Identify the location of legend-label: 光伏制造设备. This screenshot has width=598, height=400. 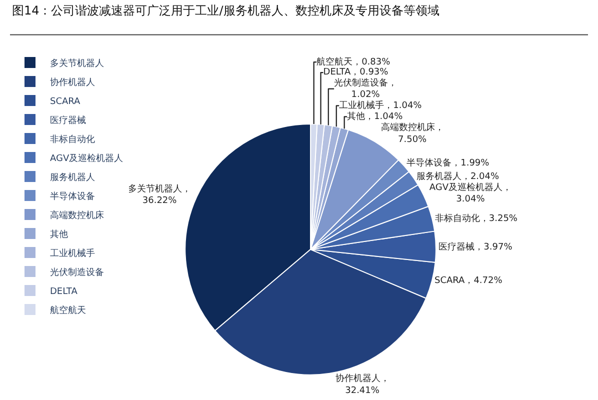
(77, 272).